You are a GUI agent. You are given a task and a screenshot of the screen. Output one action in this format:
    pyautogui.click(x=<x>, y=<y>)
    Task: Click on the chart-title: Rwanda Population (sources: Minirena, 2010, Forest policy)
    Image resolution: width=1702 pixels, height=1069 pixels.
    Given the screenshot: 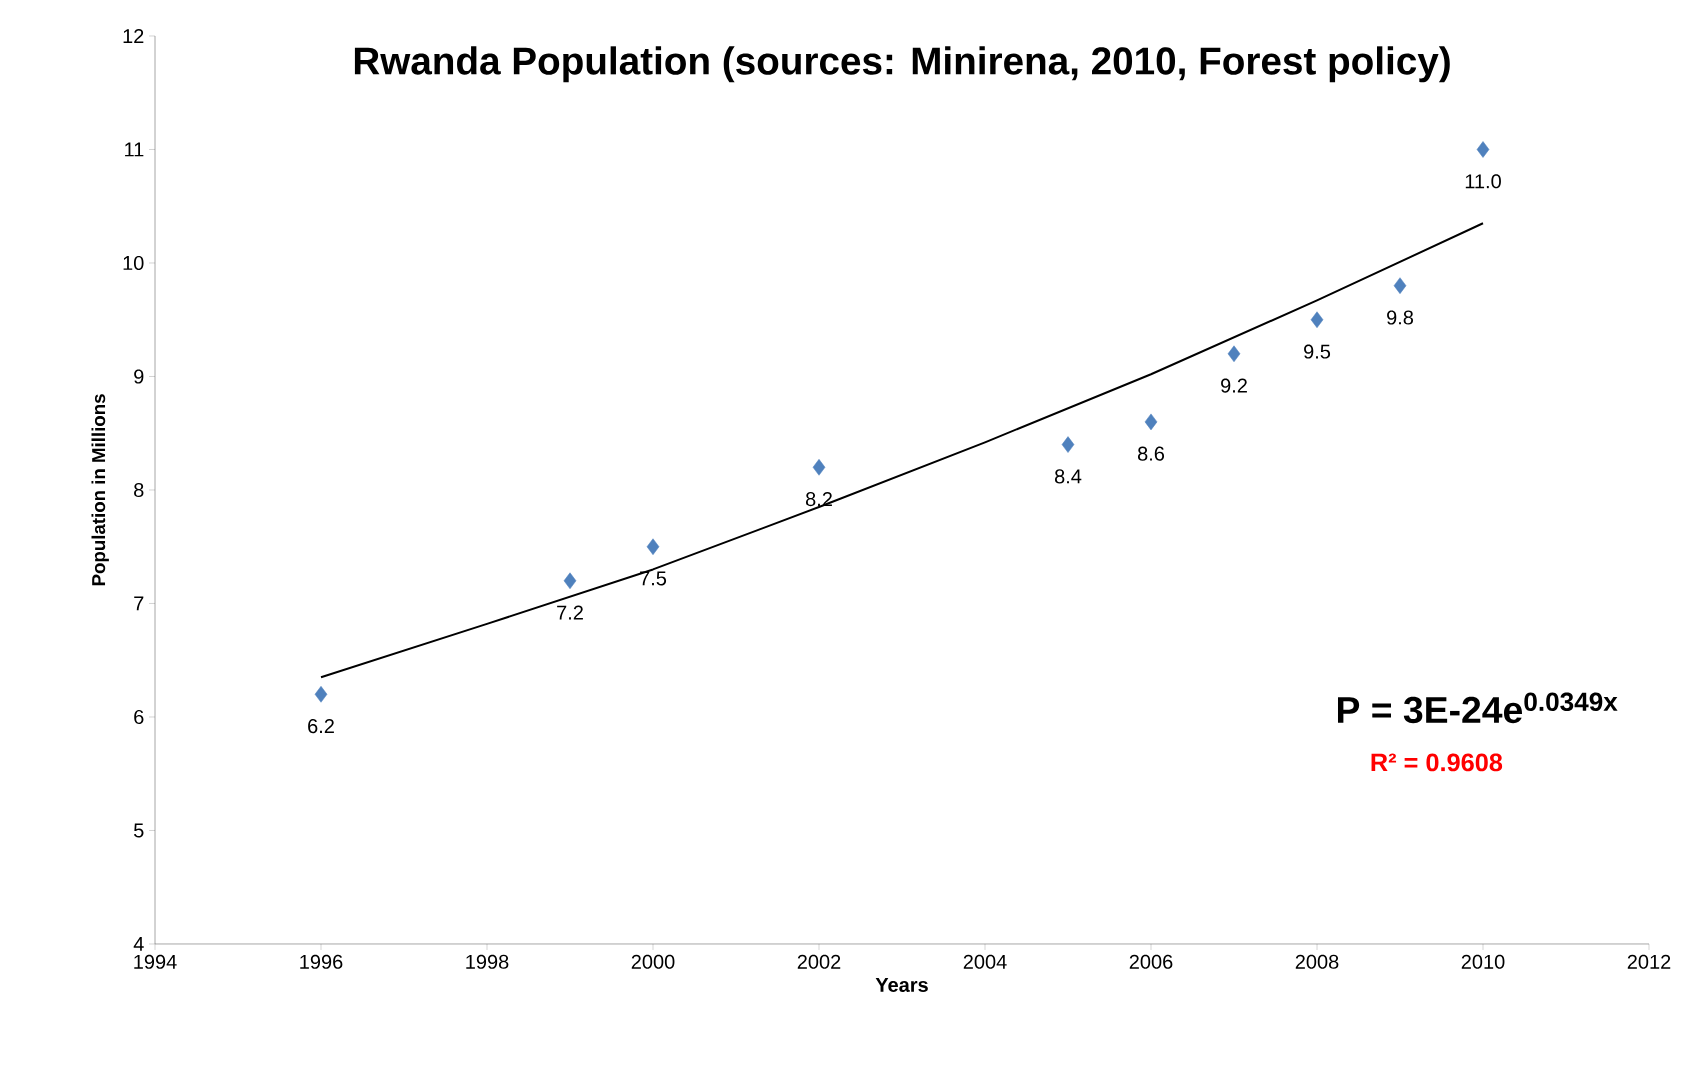 What is the action you would take?
    pyautogui.click(x=902, y=64)
    